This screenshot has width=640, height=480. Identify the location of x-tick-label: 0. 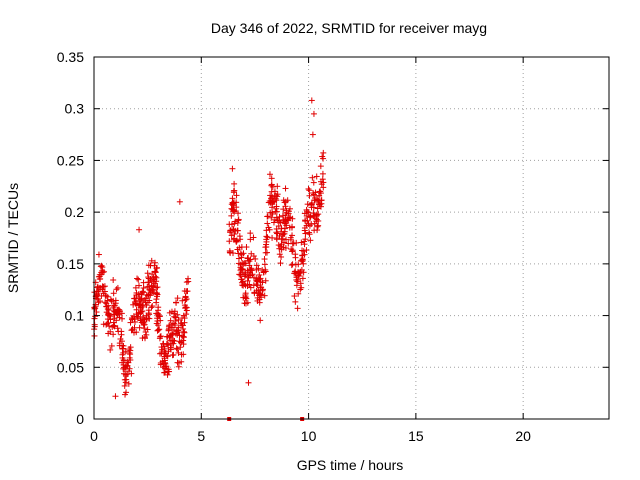
(94, 436).